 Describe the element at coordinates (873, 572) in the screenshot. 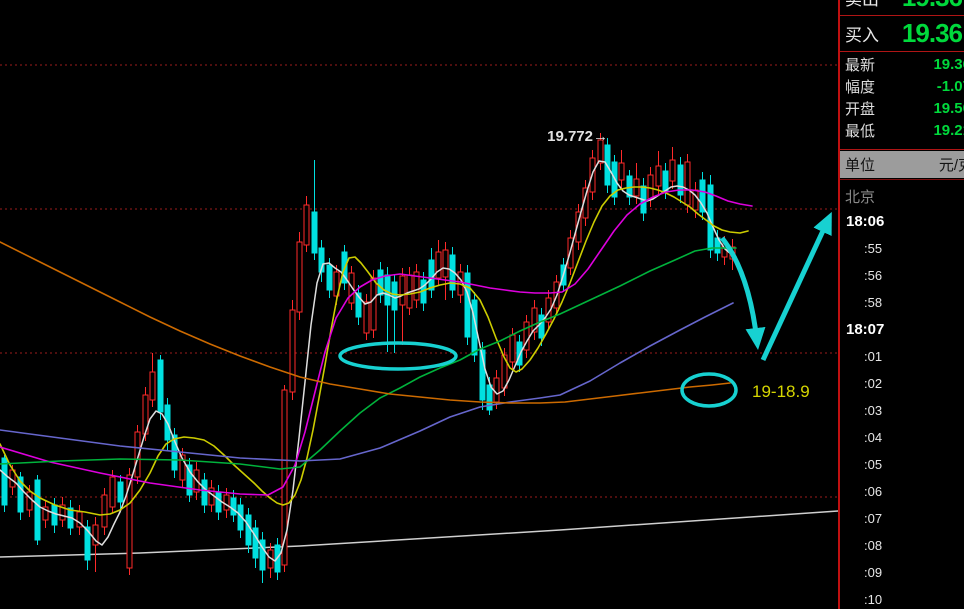

I see `time-item: :09` at that location.